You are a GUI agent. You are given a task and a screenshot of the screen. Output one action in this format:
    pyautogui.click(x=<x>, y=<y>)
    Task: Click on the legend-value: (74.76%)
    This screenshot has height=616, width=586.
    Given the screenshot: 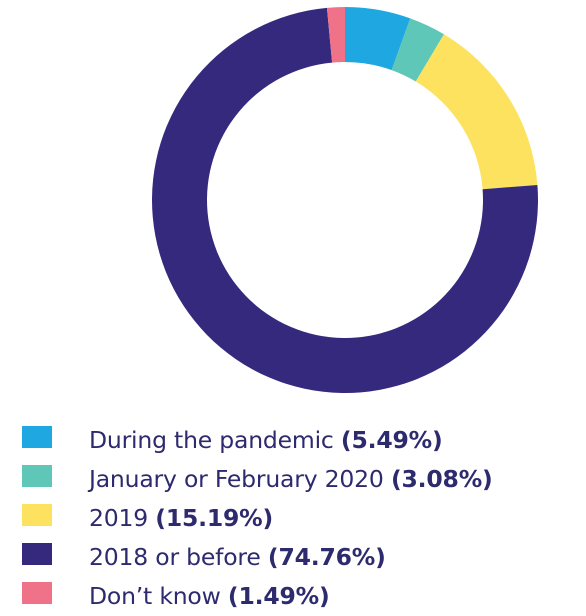 What is the action you would take?
    pyautogui.click(x=326, y=556)
    